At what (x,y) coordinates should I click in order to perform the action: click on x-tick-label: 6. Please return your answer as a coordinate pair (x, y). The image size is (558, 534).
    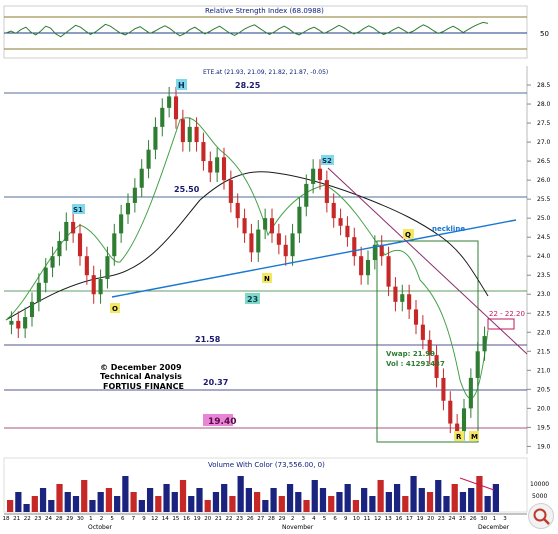
    Looking at the image, I should click on (335, 519).